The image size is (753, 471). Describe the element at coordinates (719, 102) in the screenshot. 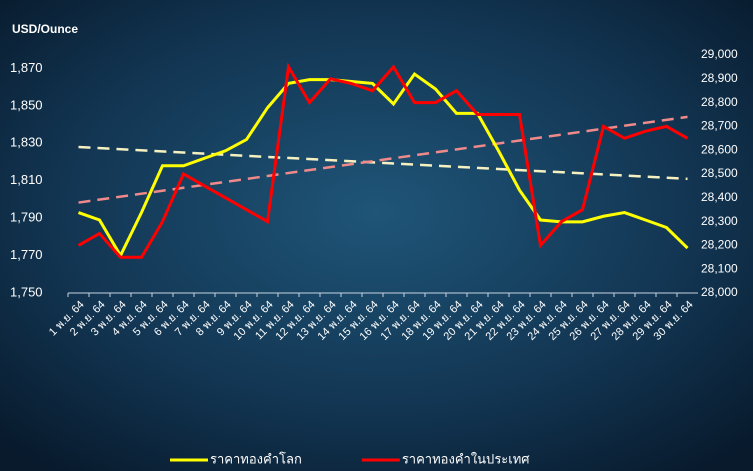

I see `y2-tick-label: 28,800` at that location.